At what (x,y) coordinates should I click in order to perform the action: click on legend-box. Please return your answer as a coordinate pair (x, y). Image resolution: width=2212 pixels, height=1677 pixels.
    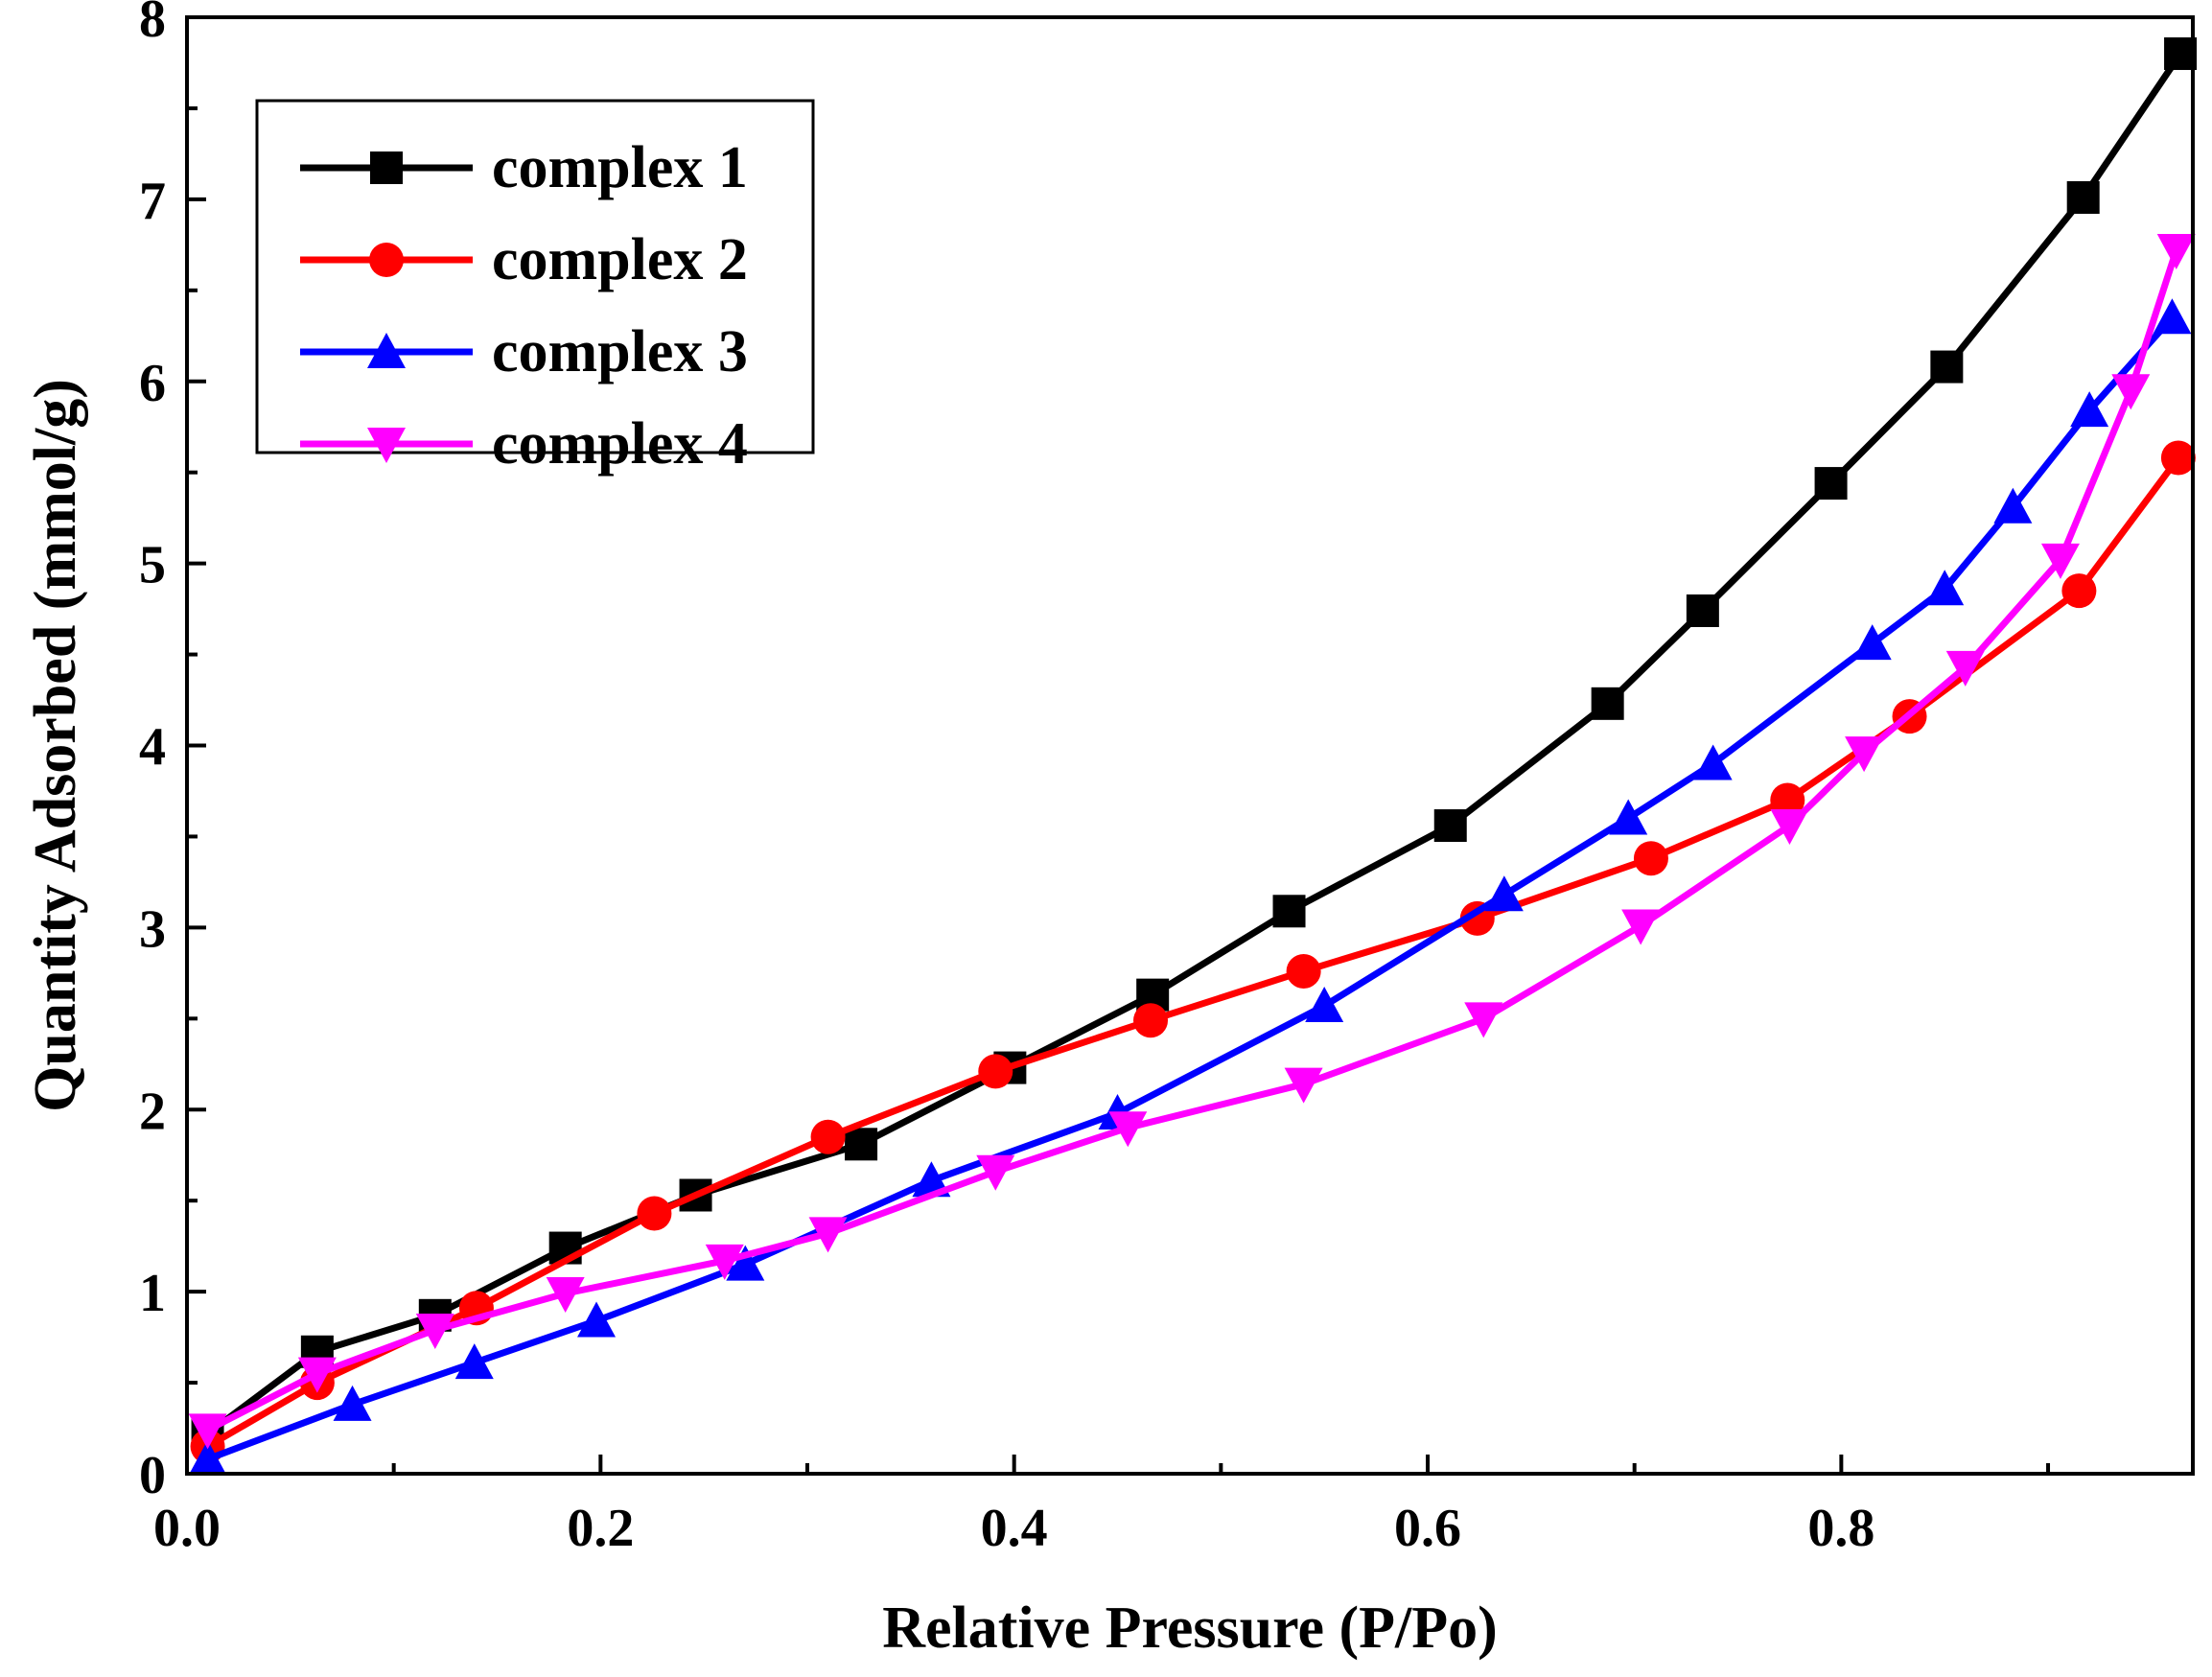
    Looking at the image, I should click on (535, 276).